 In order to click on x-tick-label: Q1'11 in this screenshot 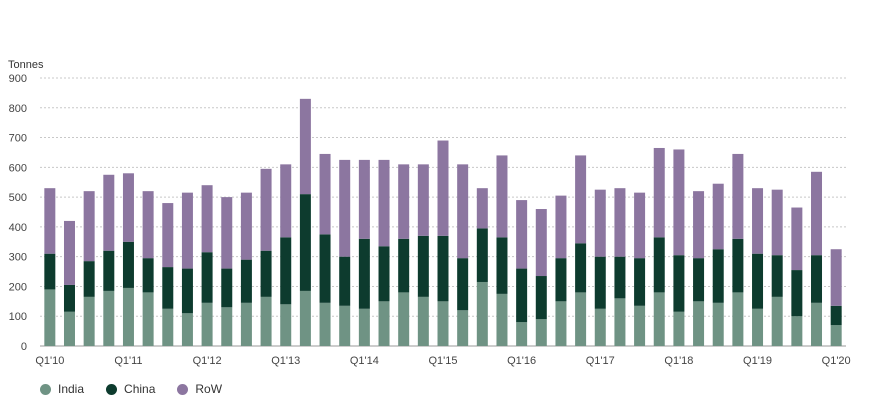, I will do `click(128, 361)`.